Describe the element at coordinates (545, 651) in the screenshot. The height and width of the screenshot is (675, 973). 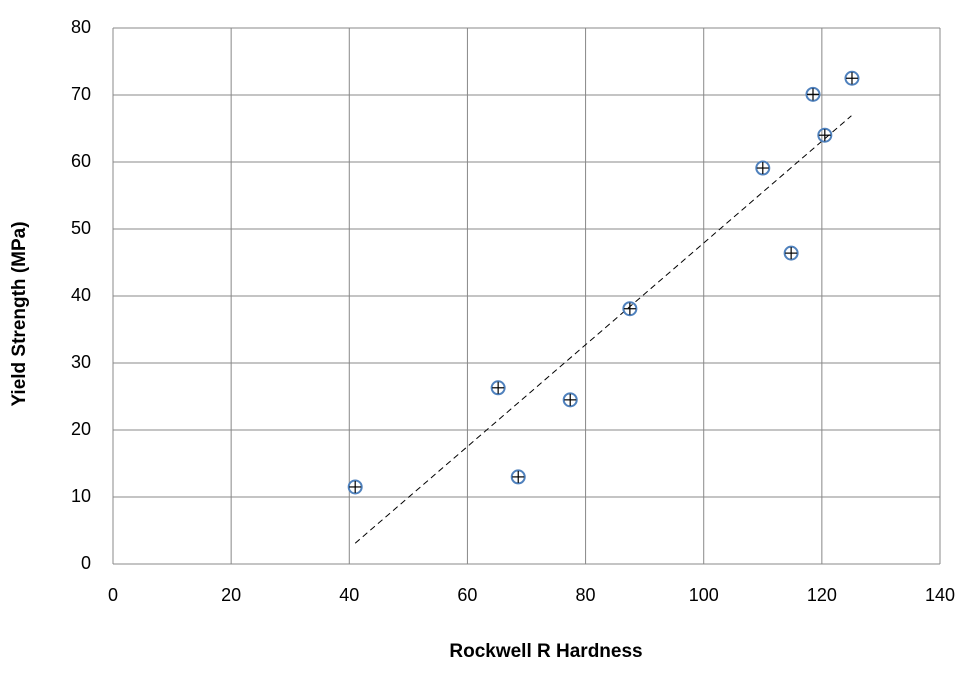
I see `x-axis-title: Rockwell R Hardness` at that location.